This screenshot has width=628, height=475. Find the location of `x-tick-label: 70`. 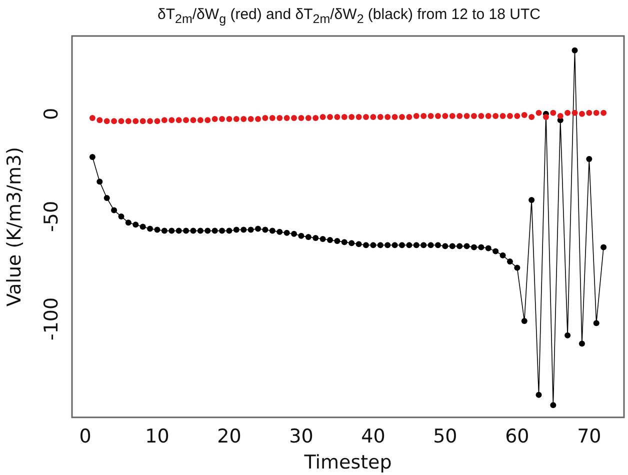

x-tick-label: 70 is located at coordinates (589, 437).